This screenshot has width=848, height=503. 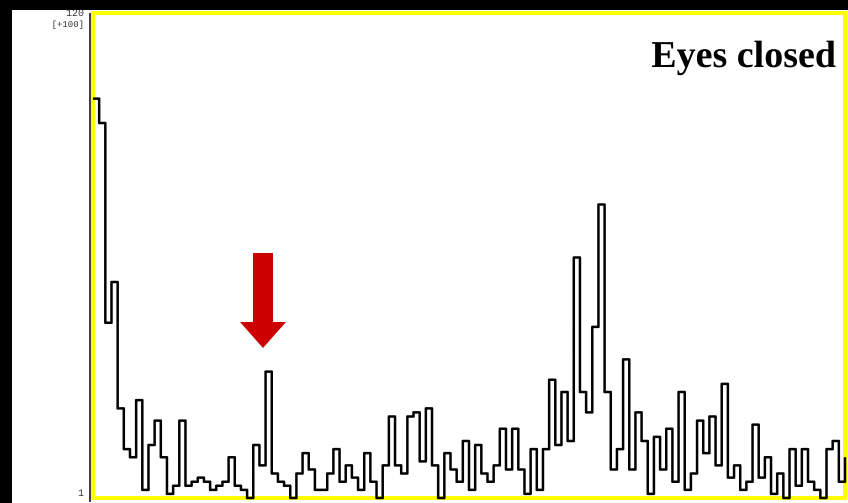 I want to click on y-tick-label: 1, so click(x=81, y=494).